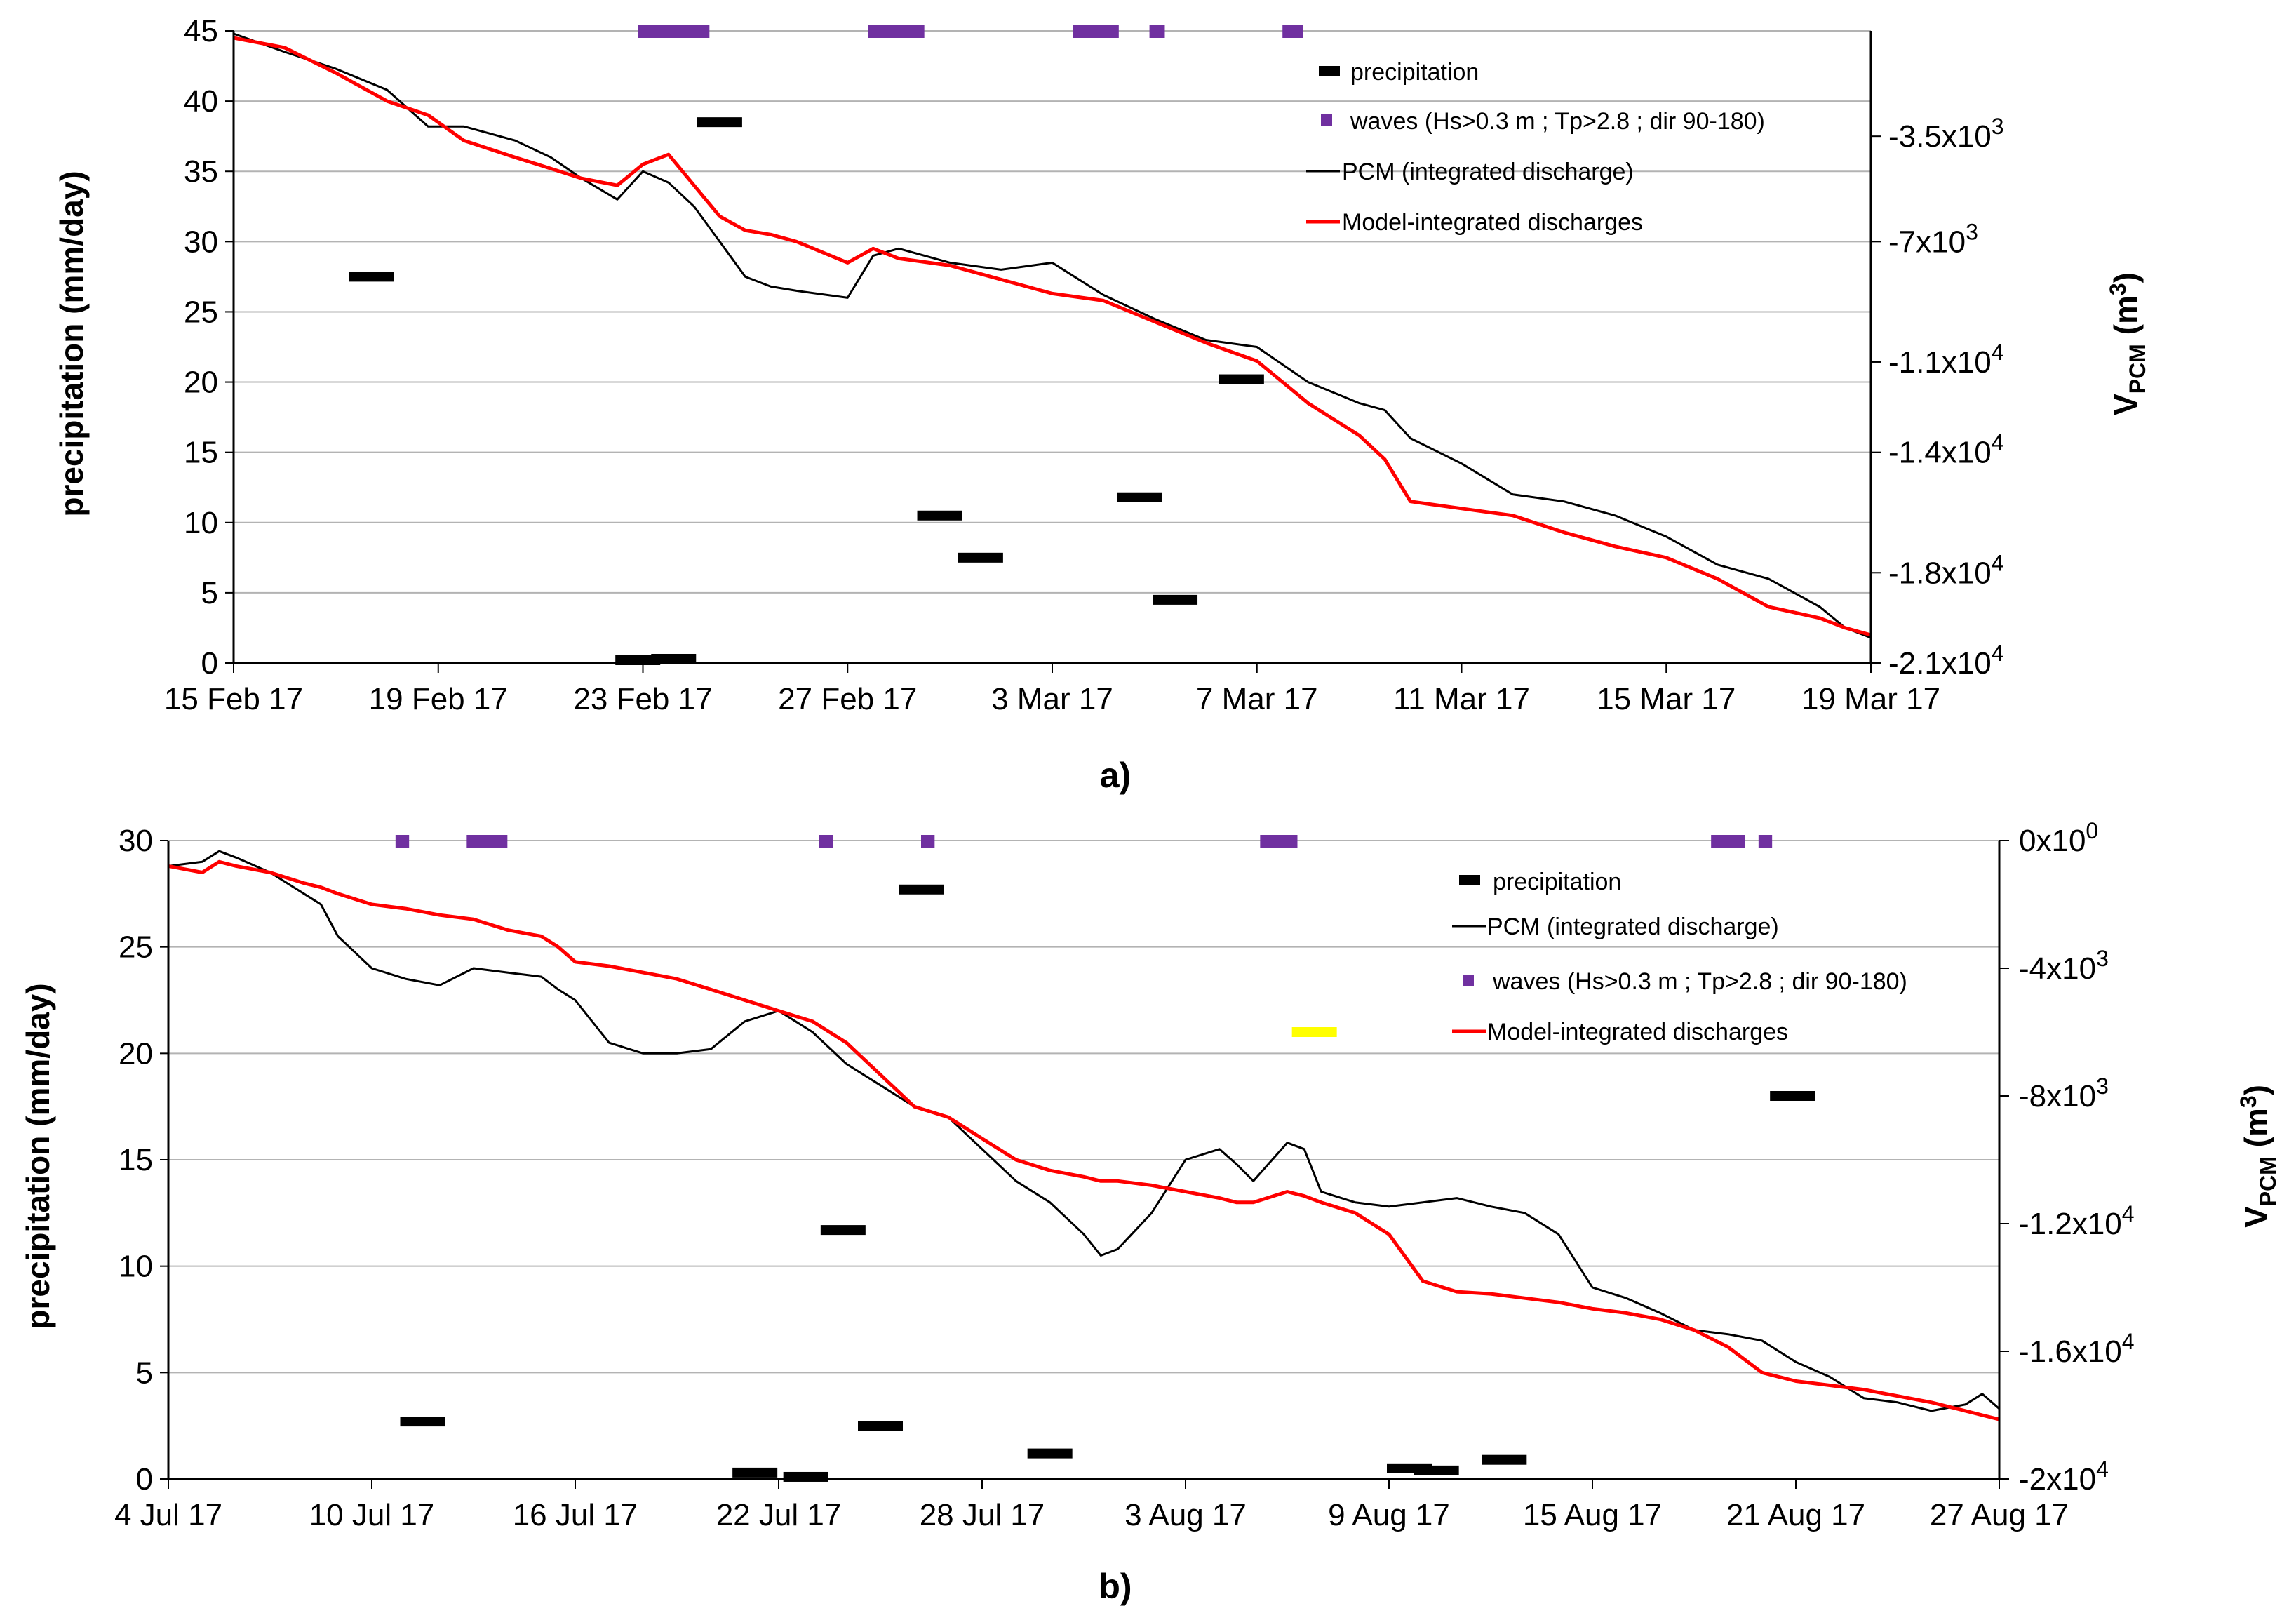 This screenshot has height=1613, width=2296. I want to click on legend-waves-label-a: waves (Hs>0.3 m ; Tp>2.8 ; dir 90-180), so click(1557, 121).